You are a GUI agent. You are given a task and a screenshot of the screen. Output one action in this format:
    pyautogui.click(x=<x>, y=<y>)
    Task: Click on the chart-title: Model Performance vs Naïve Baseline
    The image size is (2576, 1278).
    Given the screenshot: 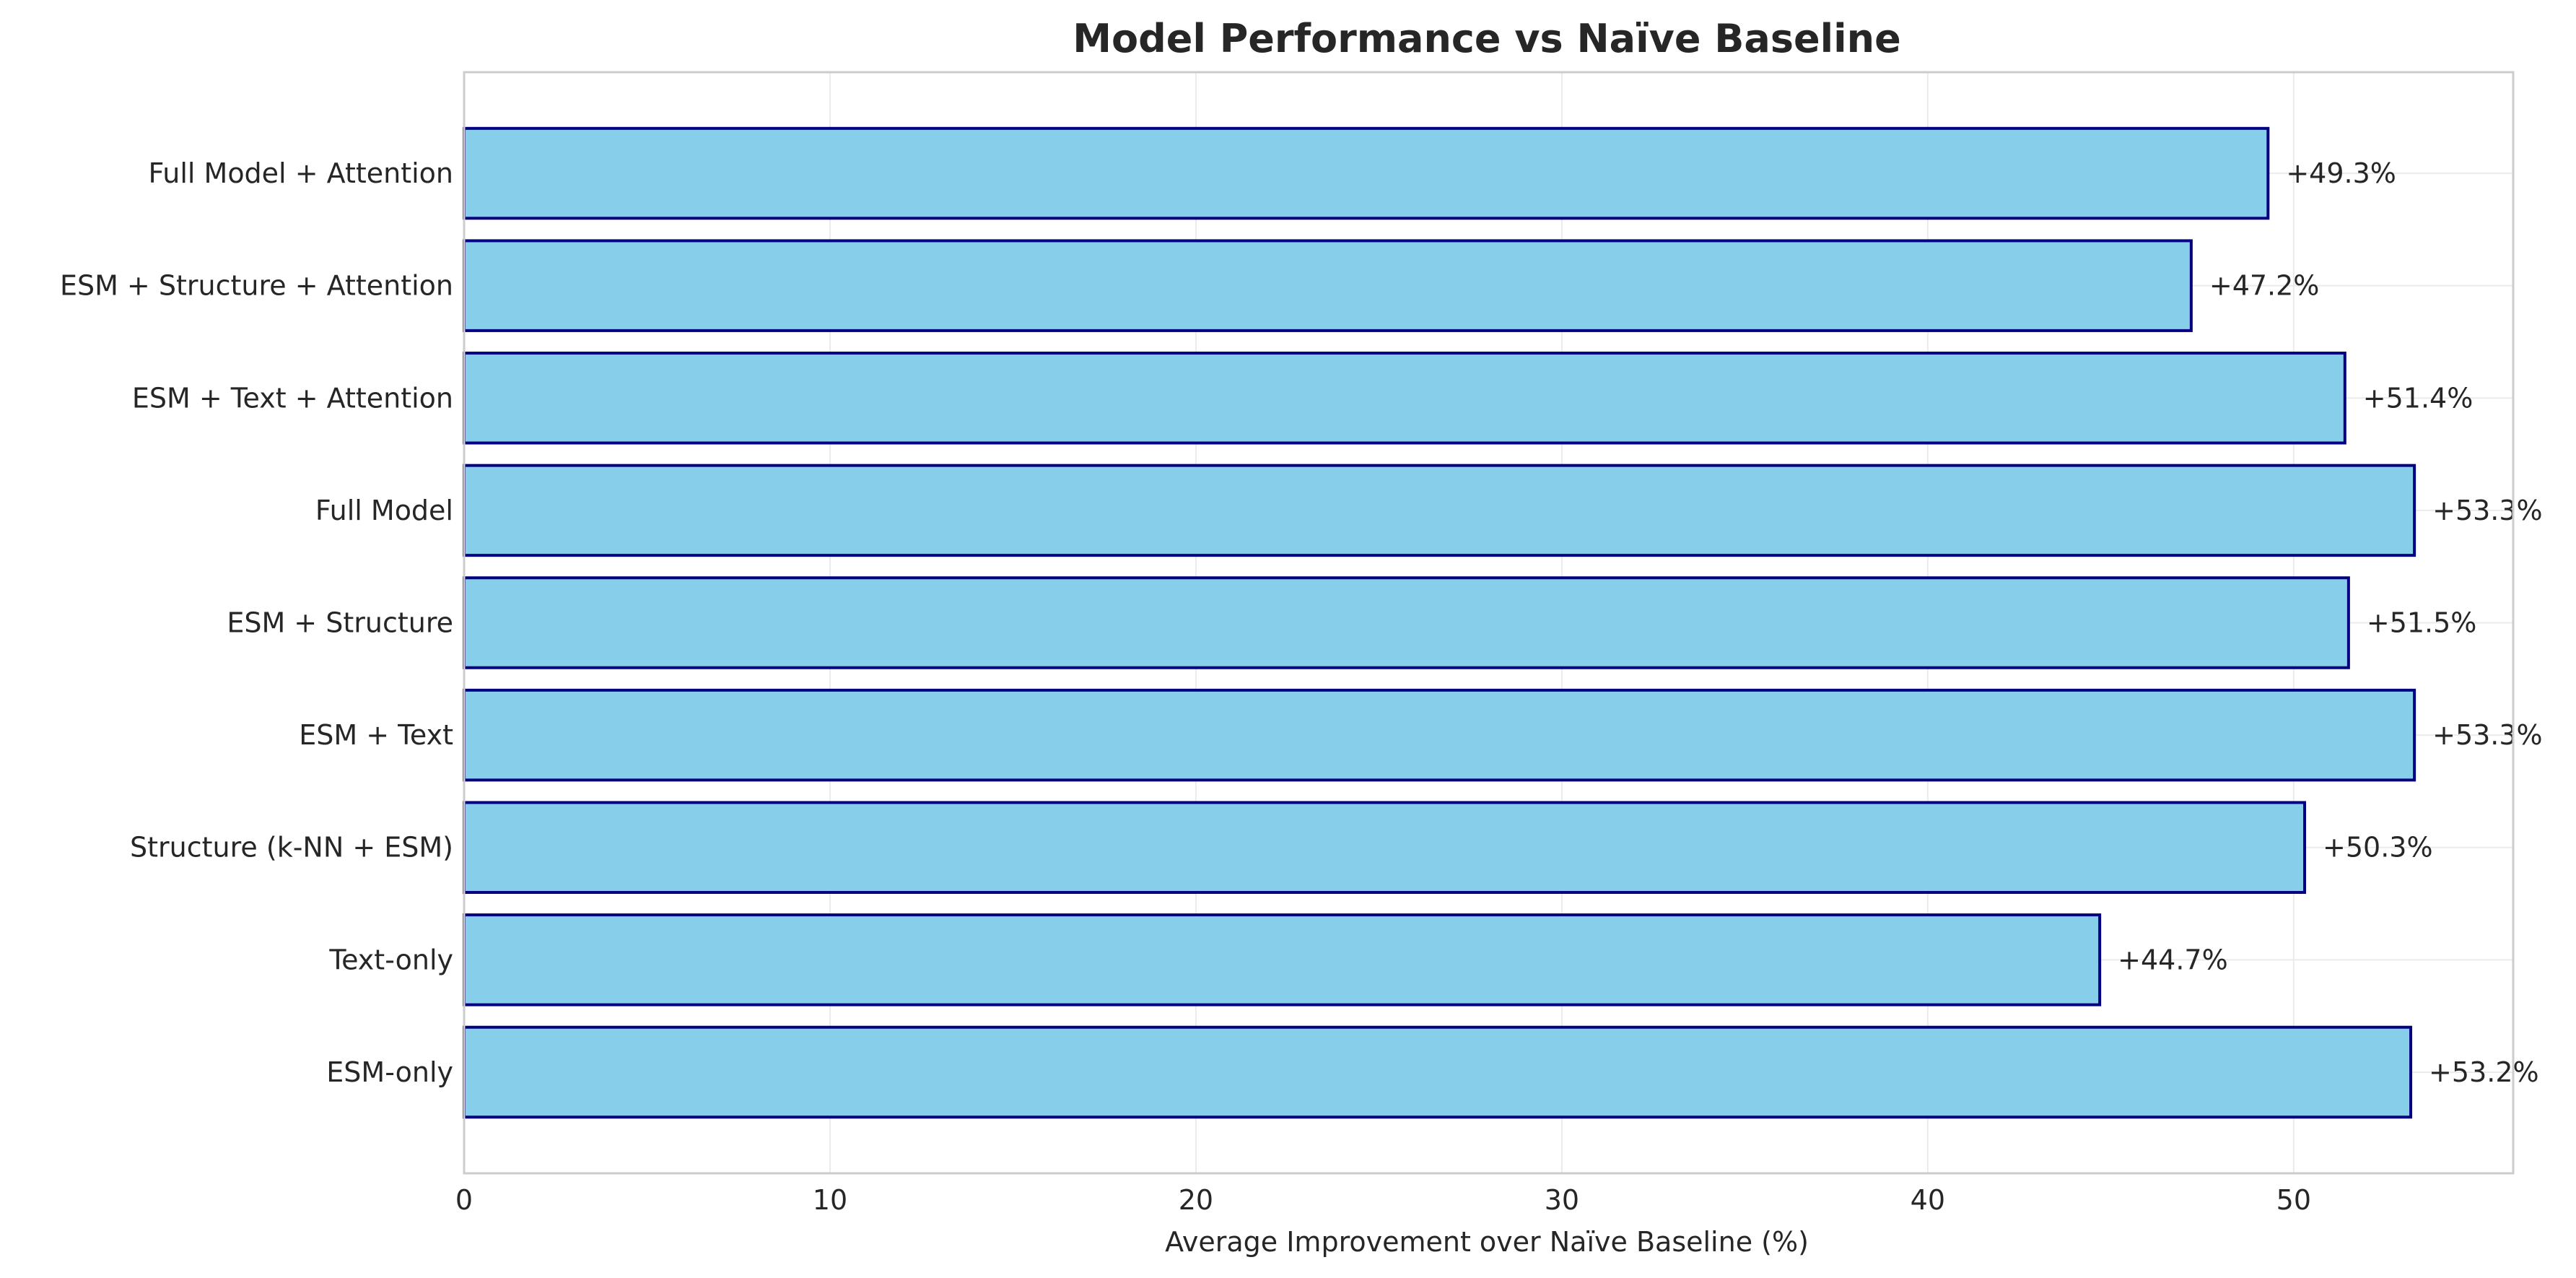 What is the action you would take?
    pyautogui.click(x=1486, y=38)
    